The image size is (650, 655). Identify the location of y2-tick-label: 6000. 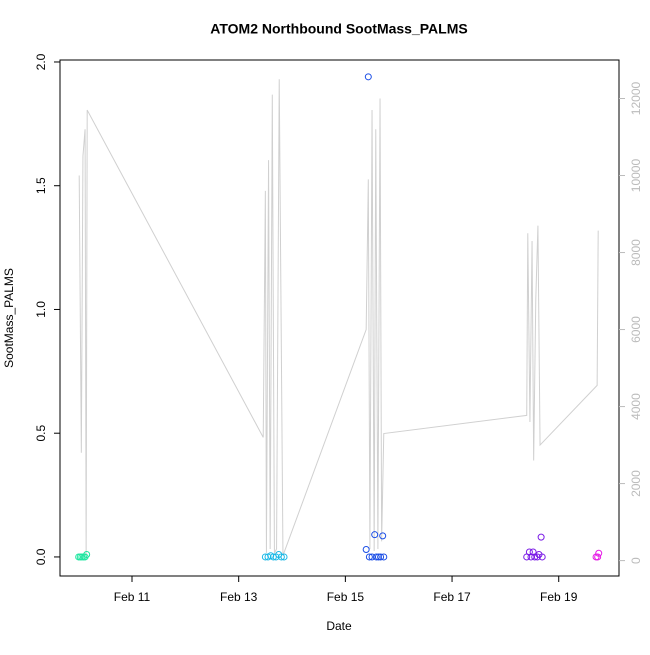
(636, 329).